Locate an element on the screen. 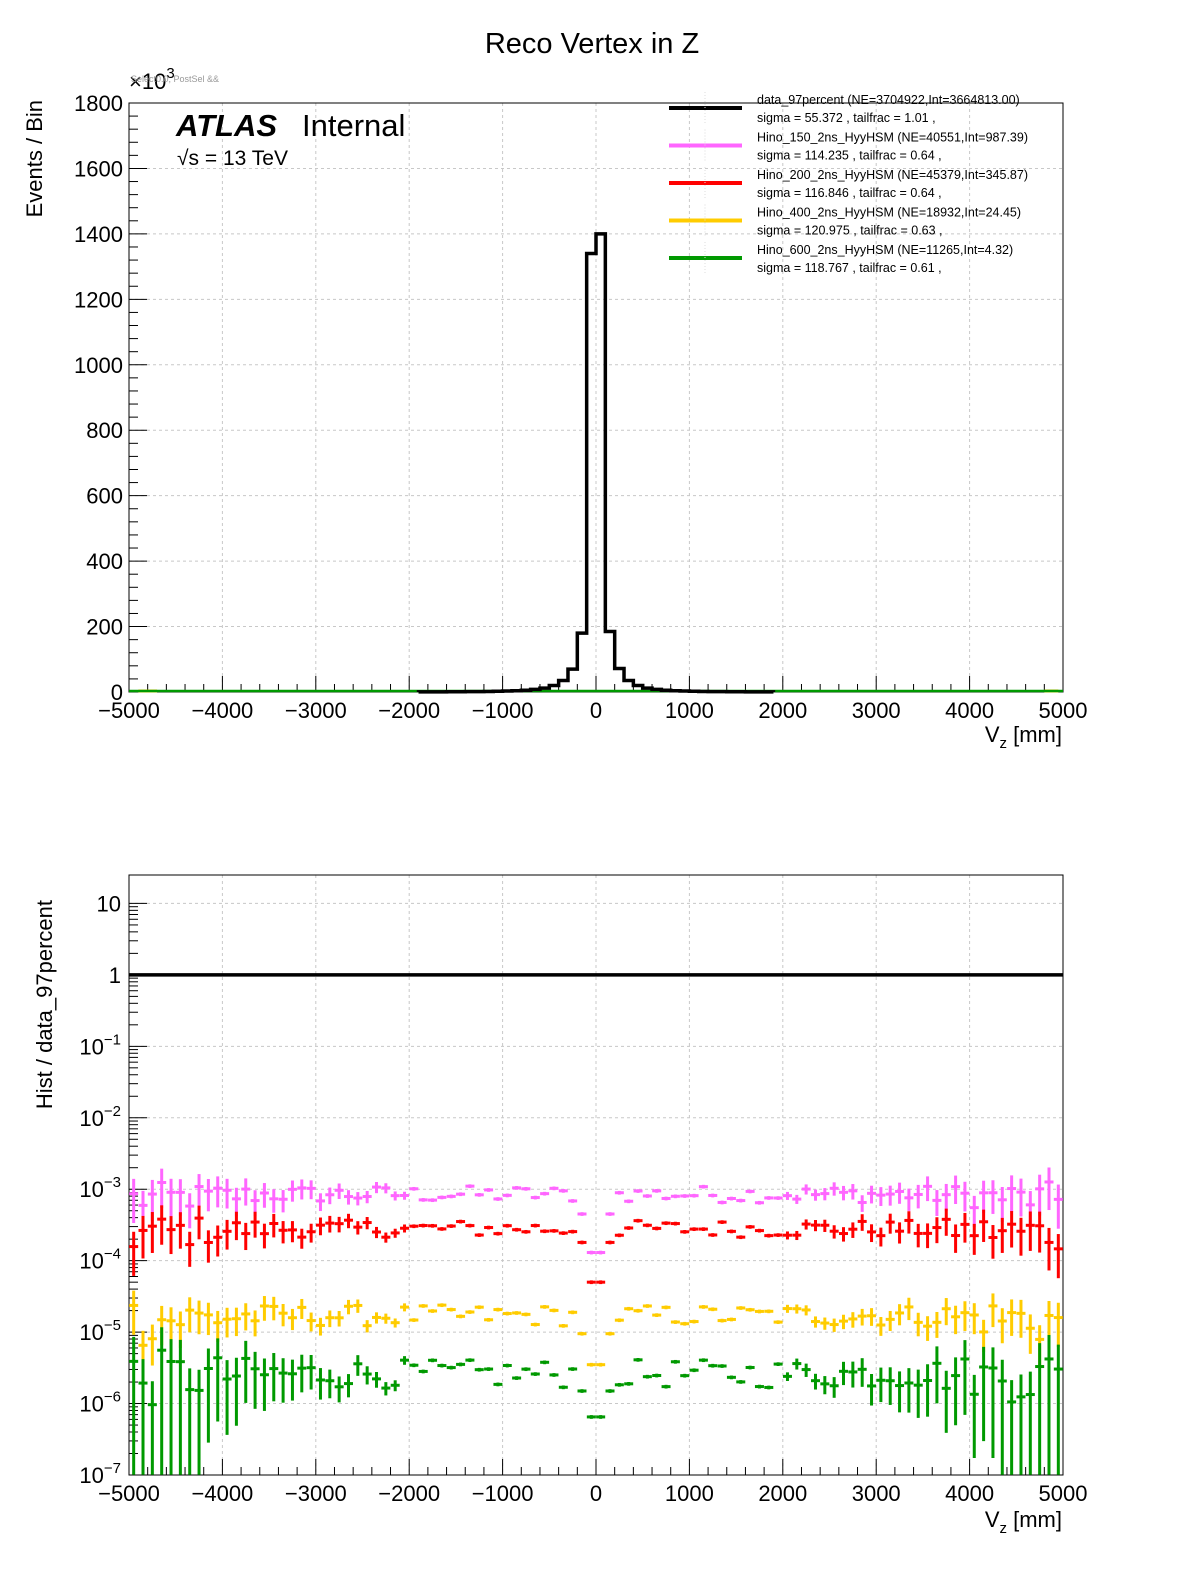  y-tick-label: 600 is located at coordinates (104, 496).